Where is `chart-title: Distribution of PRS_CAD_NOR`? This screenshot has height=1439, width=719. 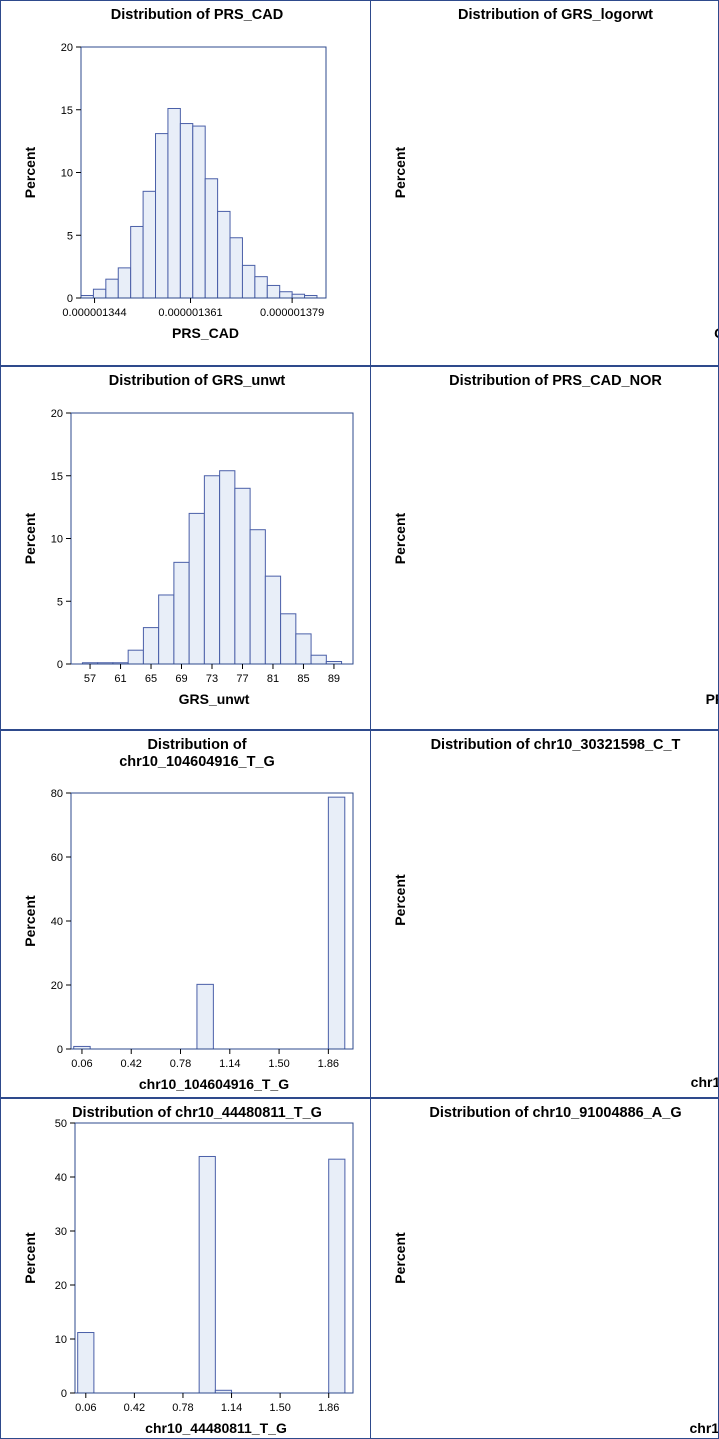
chart-title: Distribution of PRS_CAD_NOR is located at coordinates (555, 381).